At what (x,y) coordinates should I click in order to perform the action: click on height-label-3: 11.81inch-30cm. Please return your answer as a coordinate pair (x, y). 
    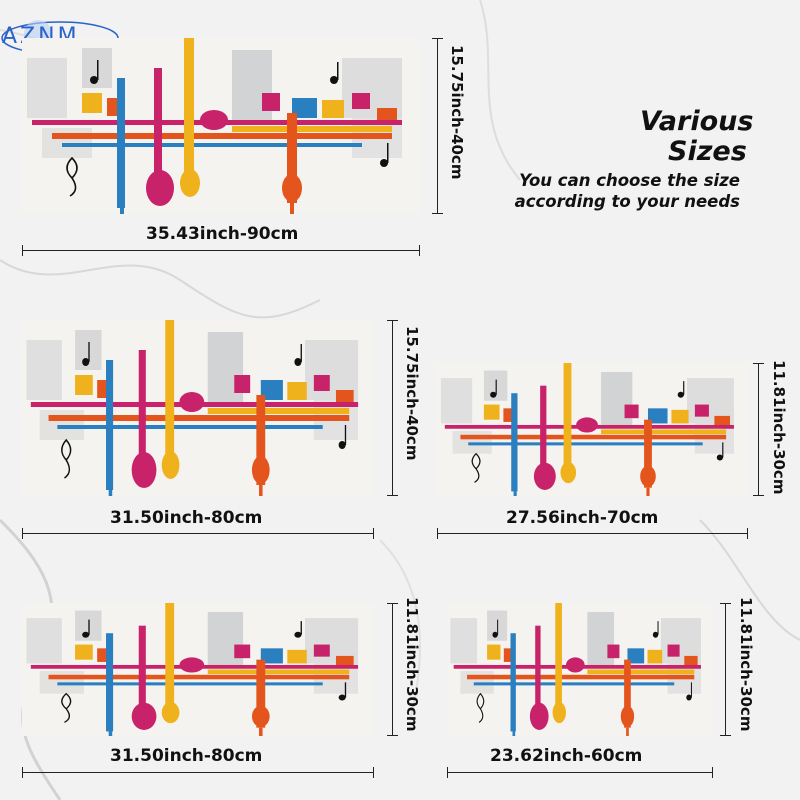
    Looking at the image, I should click on (779, 427).